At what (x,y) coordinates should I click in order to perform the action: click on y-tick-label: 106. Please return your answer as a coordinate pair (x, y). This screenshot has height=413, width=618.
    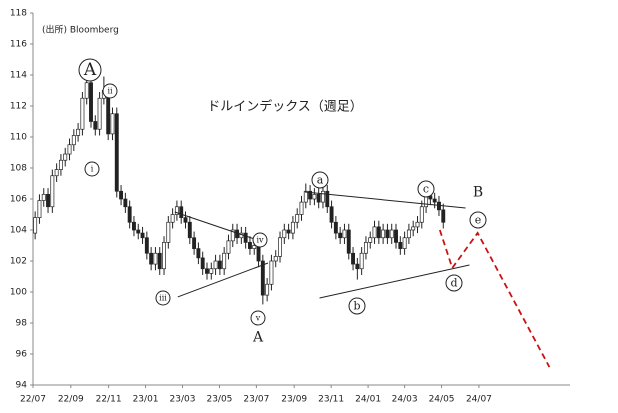
    Looking at the image, I should click on (18, 200).